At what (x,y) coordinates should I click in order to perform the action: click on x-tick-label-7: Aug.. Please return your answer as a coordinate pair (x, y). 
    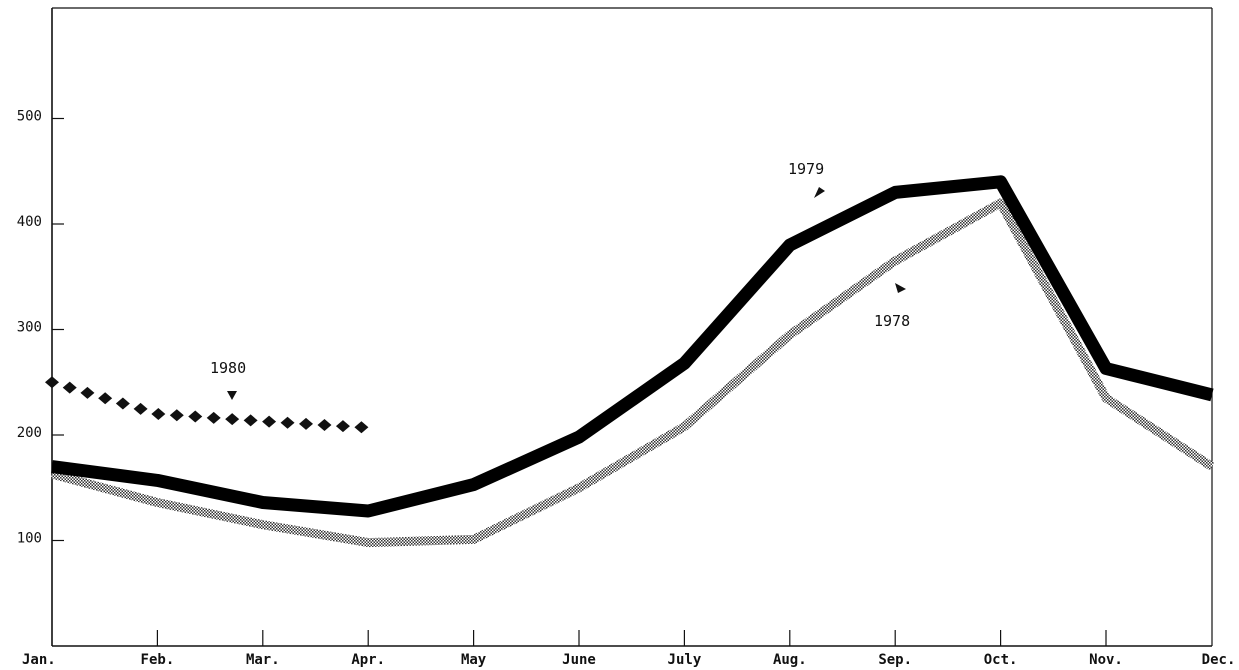
    Looking at the image, I should click on (790, 660).